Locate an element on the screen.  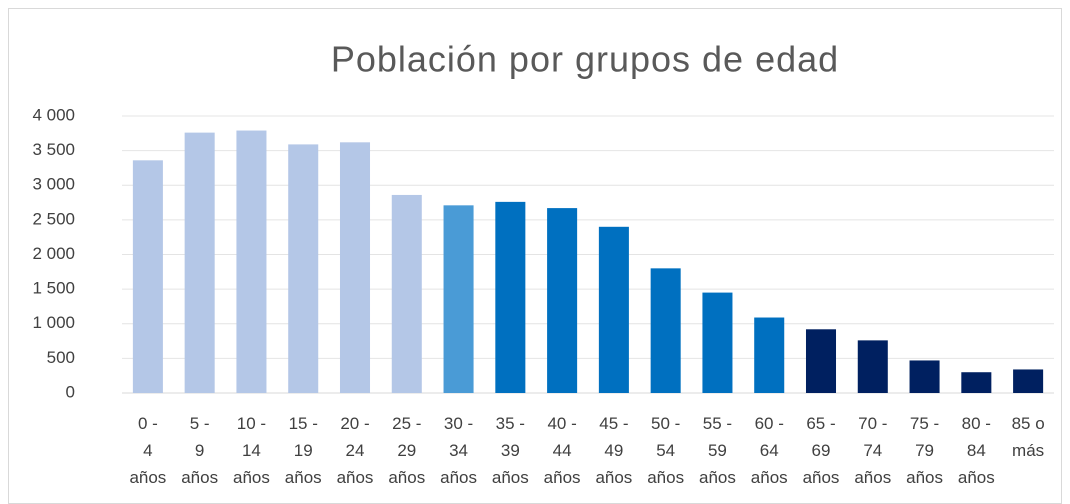
x-tick-label: 20 -24 años is located at coordinates (355, 450).